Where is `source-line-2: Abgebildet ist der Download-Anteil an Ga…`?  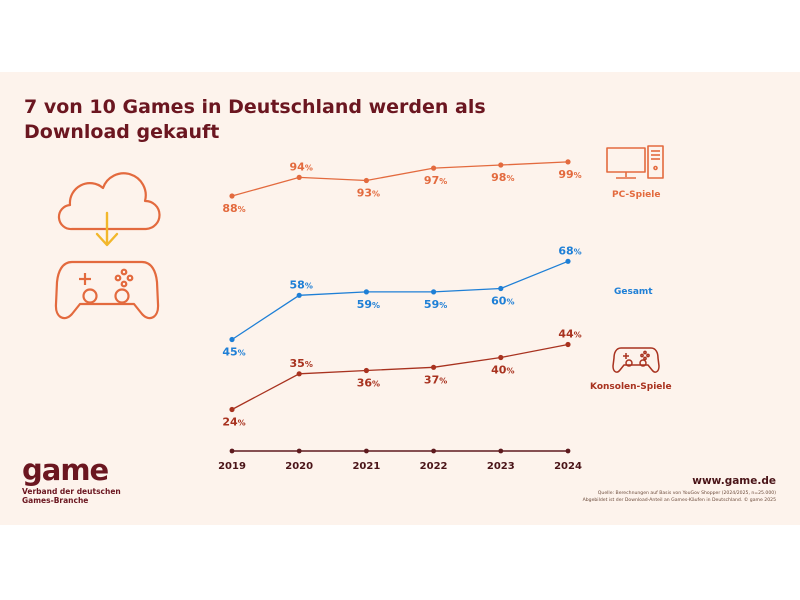
source-line-2: Abgebildet ist der Download-Anteil an Ga… is located at coordinates (679, 500).